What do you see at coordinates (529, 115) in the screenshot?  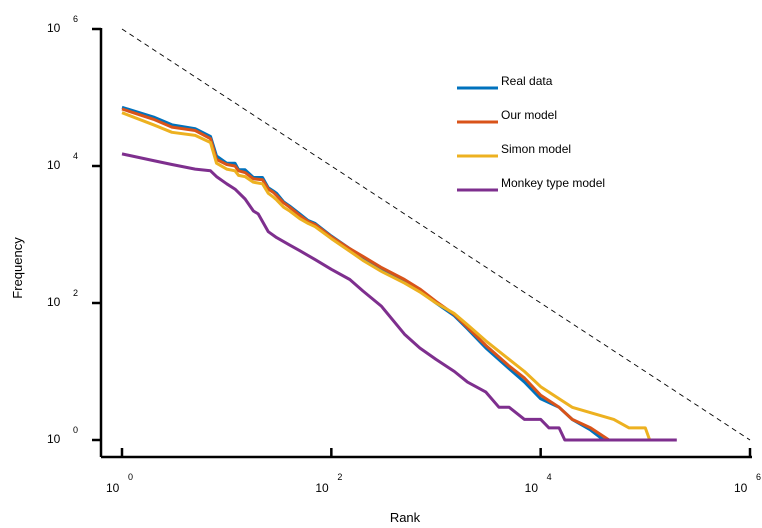 I see `legend-label: Our model` at bounding box center [529, 115].